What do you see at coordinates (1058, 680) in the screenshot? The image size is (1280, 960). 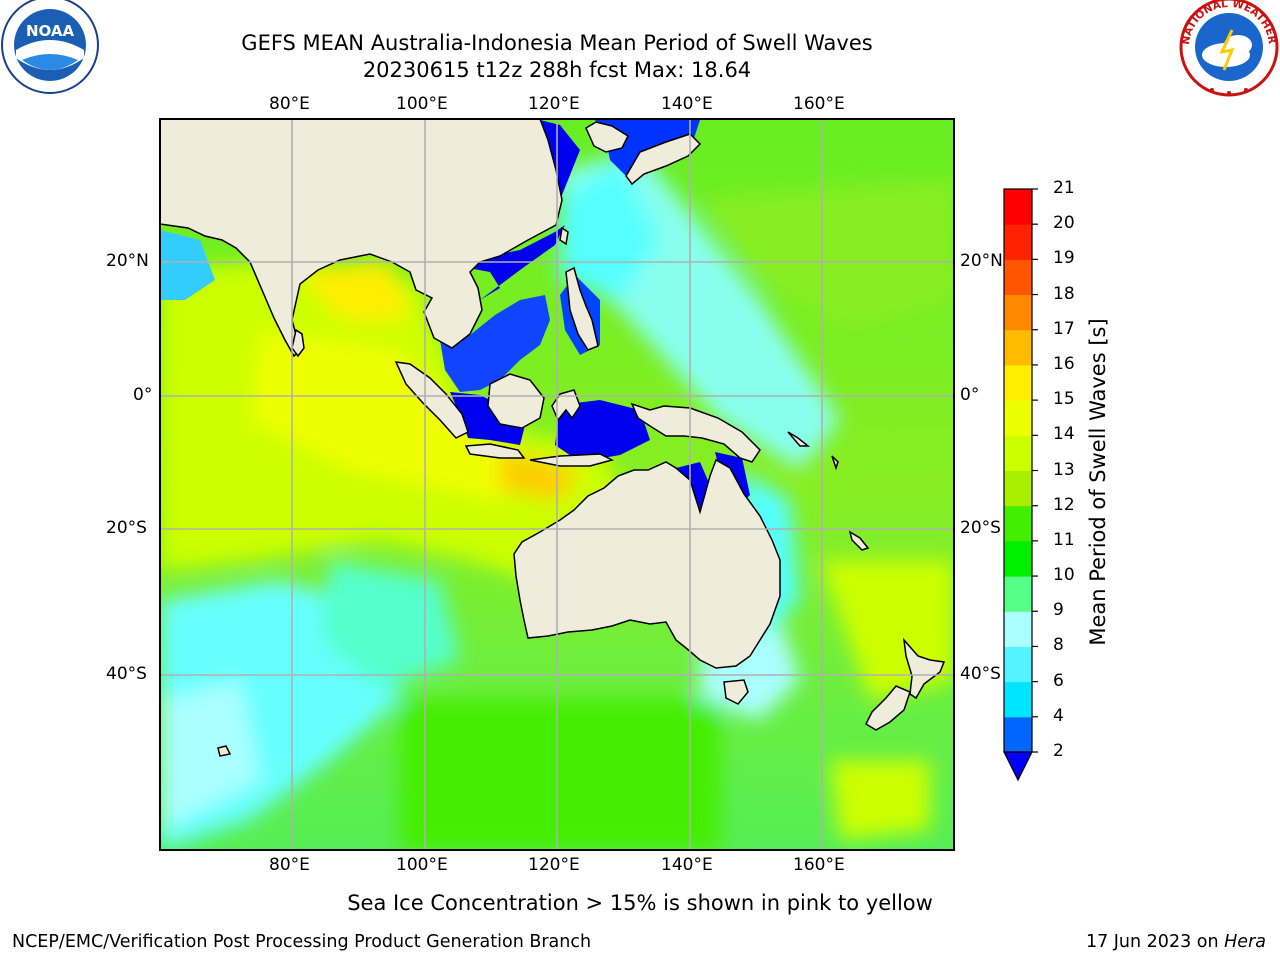 I see `colorbar-tick-label: 6` at bounding box center [1058, 680].